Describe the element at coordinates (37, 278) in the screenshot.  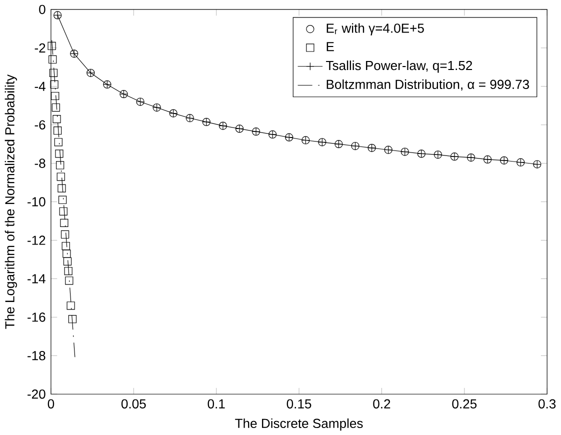
I see `y-tick-label: -14` at that location.